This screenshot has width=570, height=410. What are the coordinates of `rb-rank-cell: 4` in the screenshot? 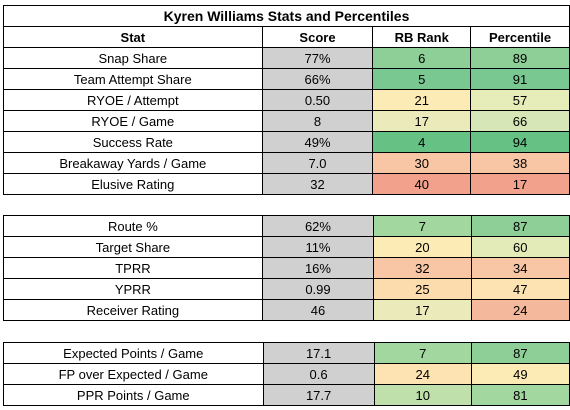 It's located at (422, 142).